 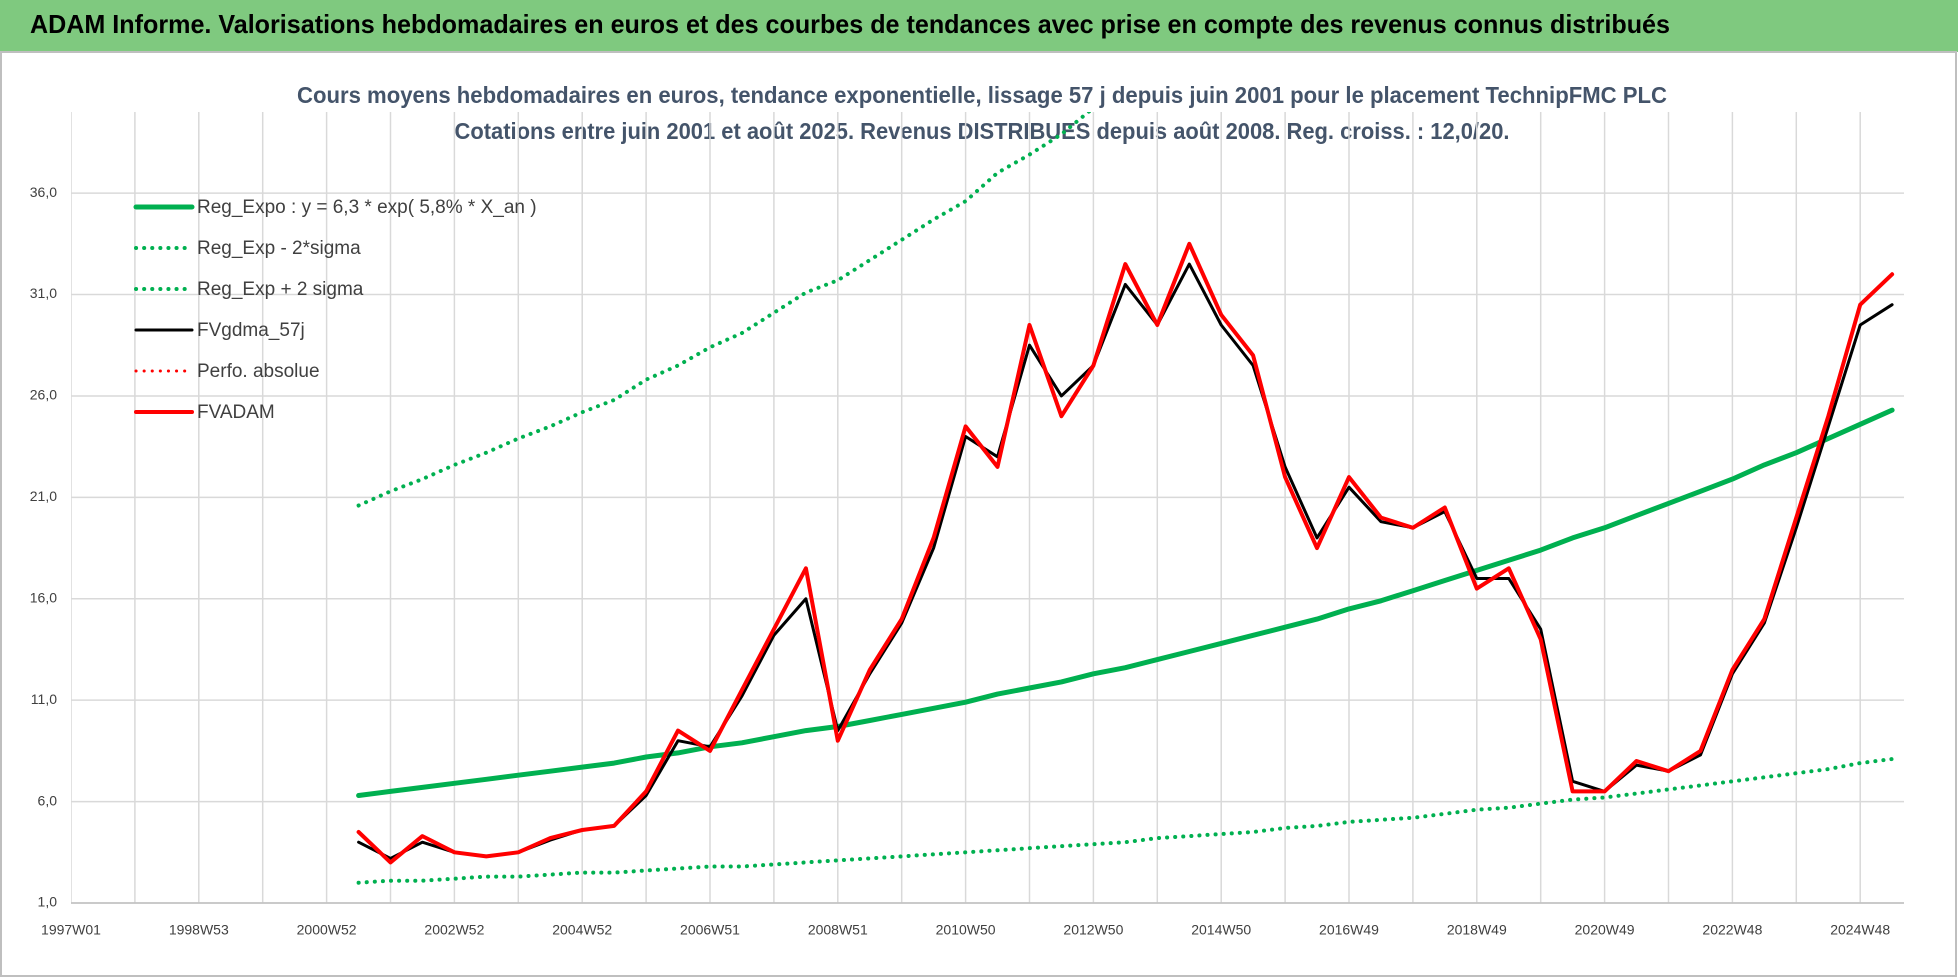 What do you see at coordinates (367, 207) in the screenshot?
I see `legend-label: Reg_Expo : y = 6,3 * exp( 5,8% * X_an )` at bounding box center [367, 207].